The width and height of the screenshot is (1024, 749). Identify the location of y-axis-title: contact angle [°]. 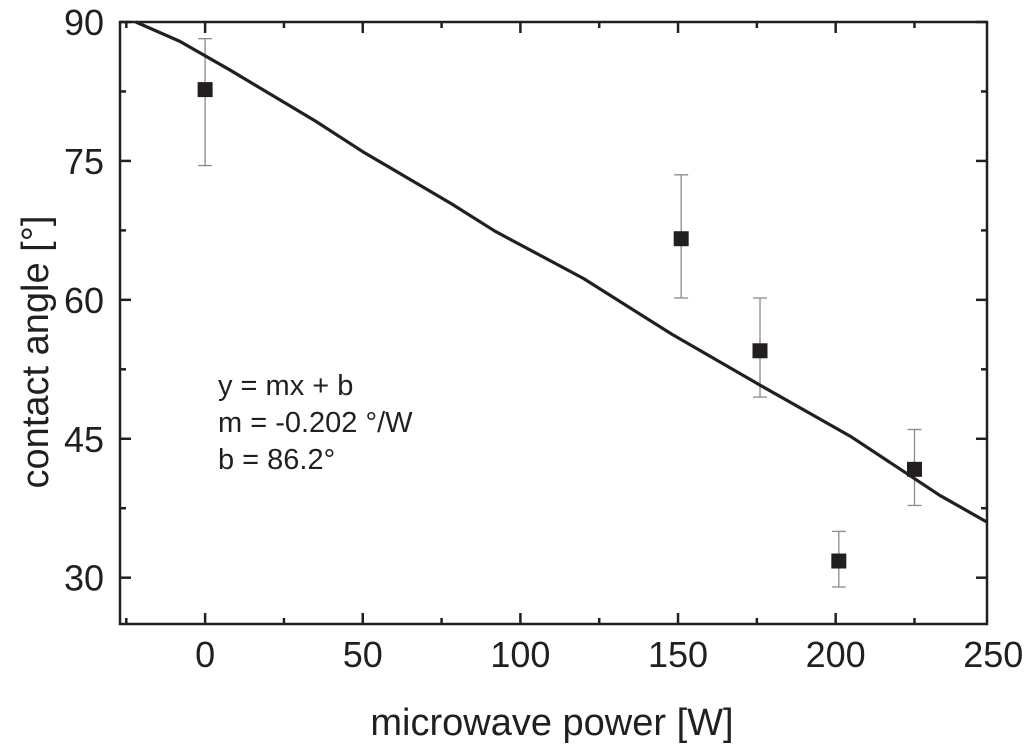
(36, 352).